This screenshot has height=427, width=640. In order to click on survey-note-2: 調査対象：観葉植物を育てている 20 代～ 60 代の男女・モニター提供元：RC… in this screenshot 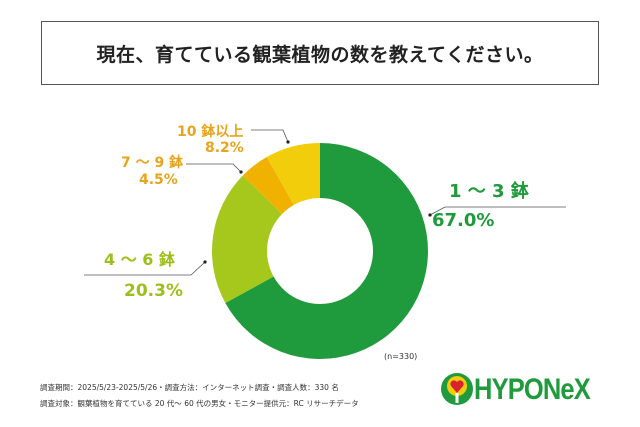, I will do `click(199, 403)`.